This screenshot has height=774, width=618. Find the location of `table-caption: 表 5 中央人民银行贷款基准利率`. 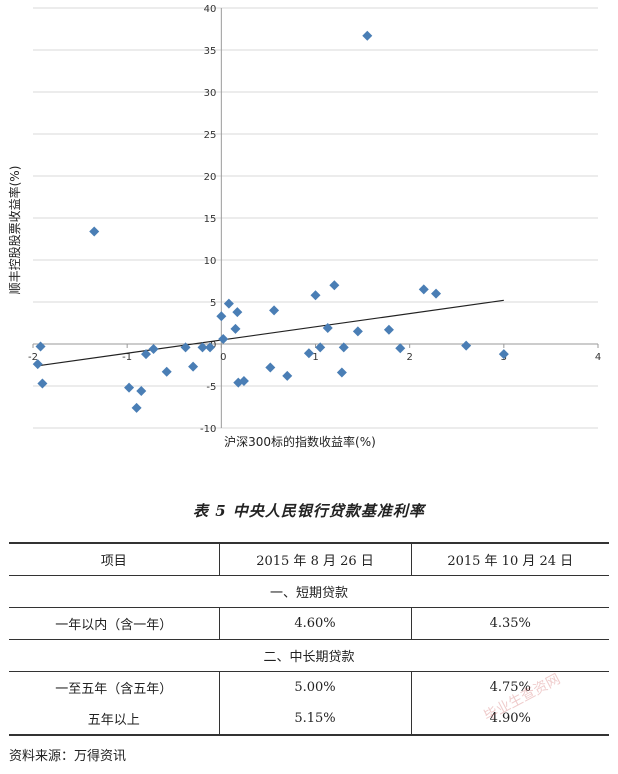

table-caption: 表 5 中央人民银行贷款基准利率 is located at coordinates (309, 511).